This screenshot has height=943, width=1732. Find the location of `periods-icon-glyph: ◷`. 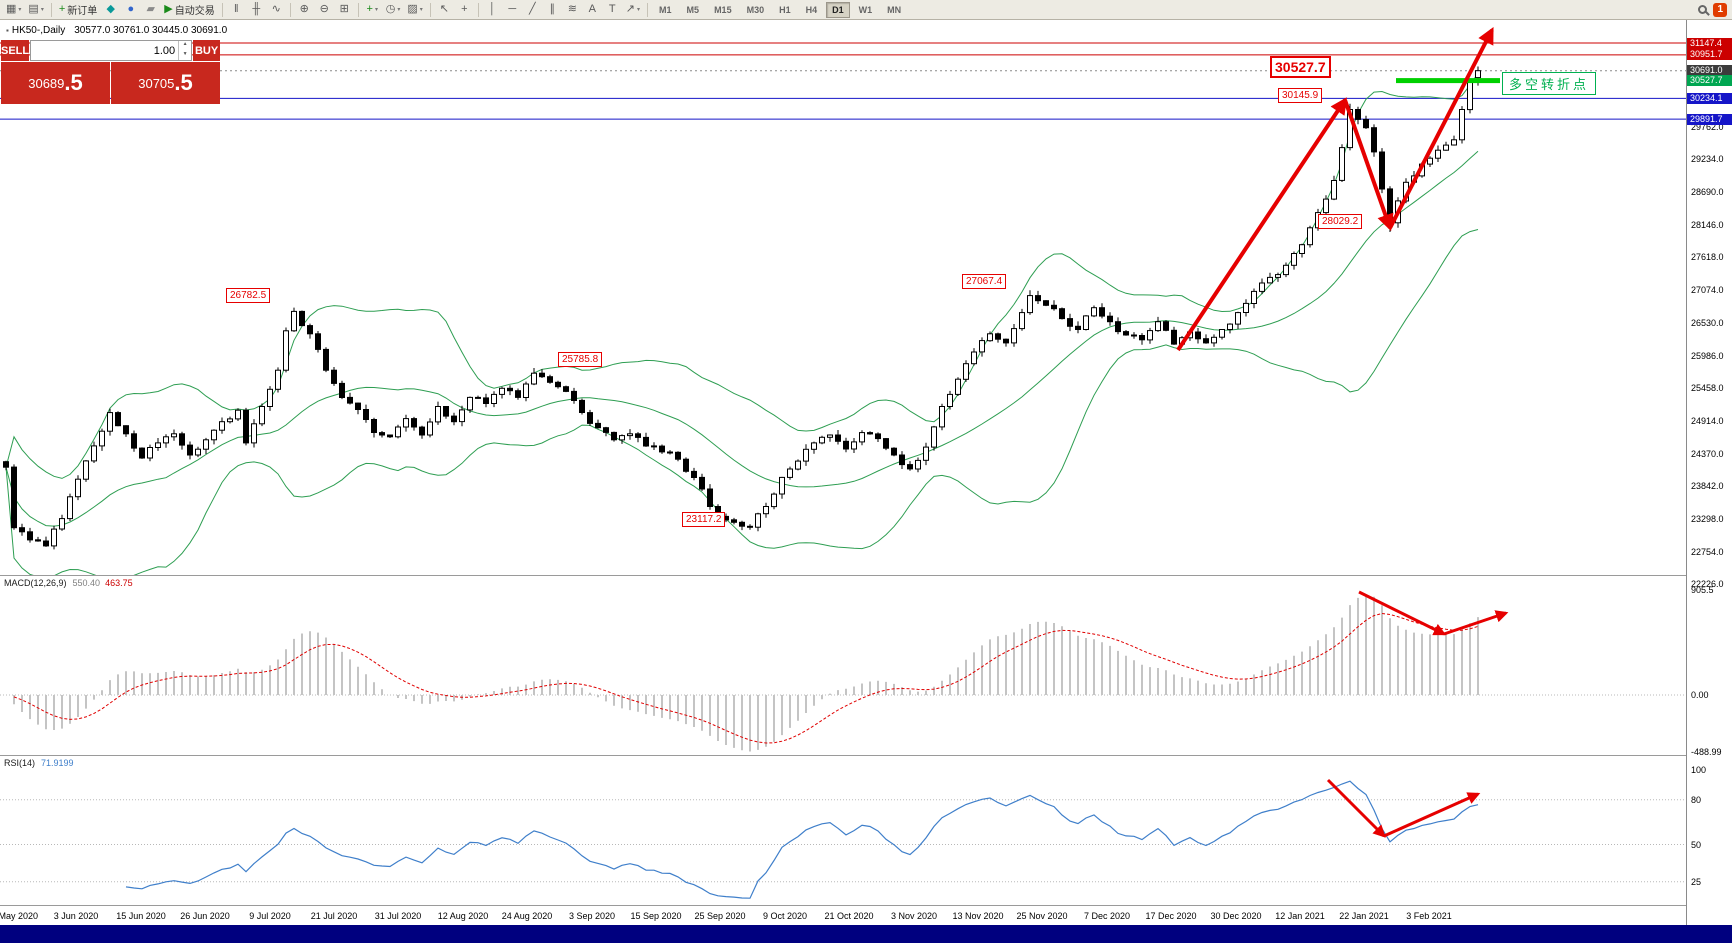

periods-icon-glyph: ◷ is located at coordinates (390, 9).